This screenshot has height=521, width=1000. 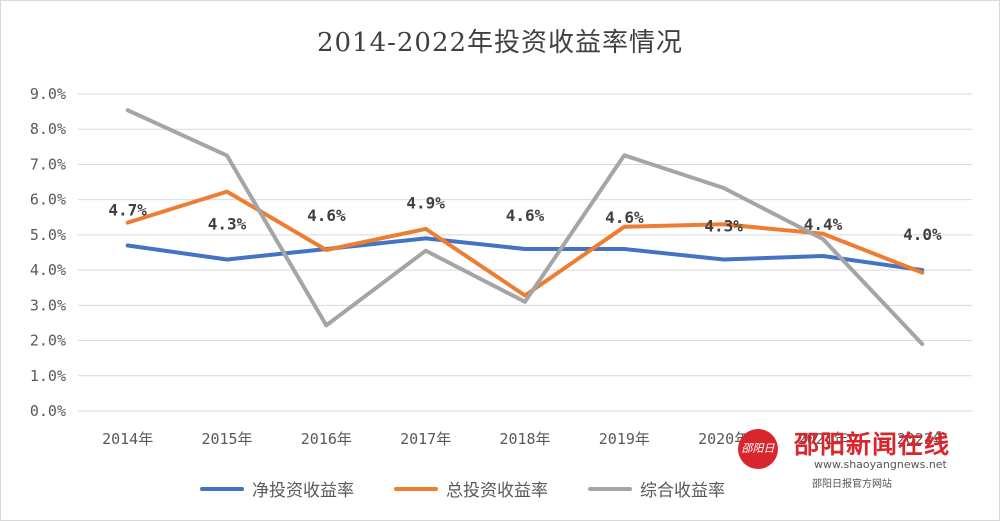 I want to click on y-tick-label: 4.0%, so click(x=48, y=270).